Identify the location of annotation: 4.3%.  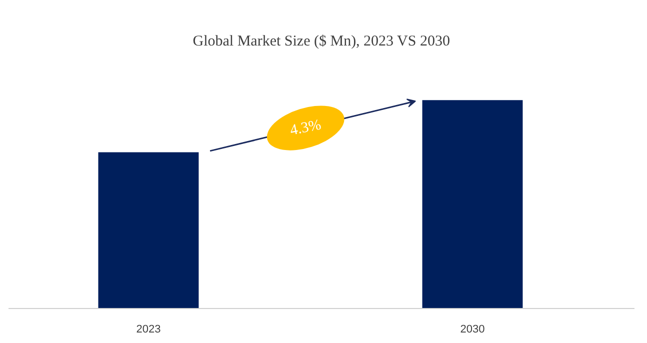
(305, 128).